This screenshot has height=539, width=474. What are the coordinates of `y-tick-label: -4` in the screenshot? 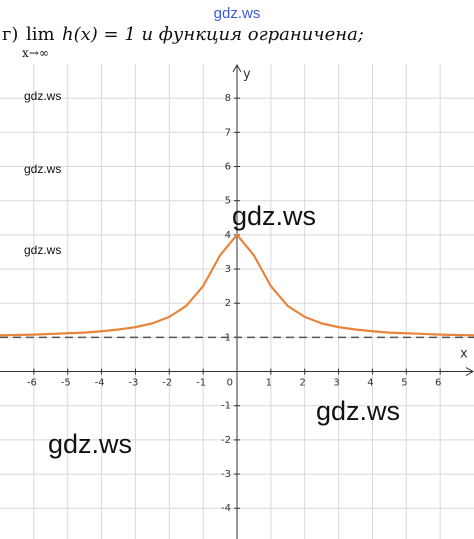 It's located at (226, 508).